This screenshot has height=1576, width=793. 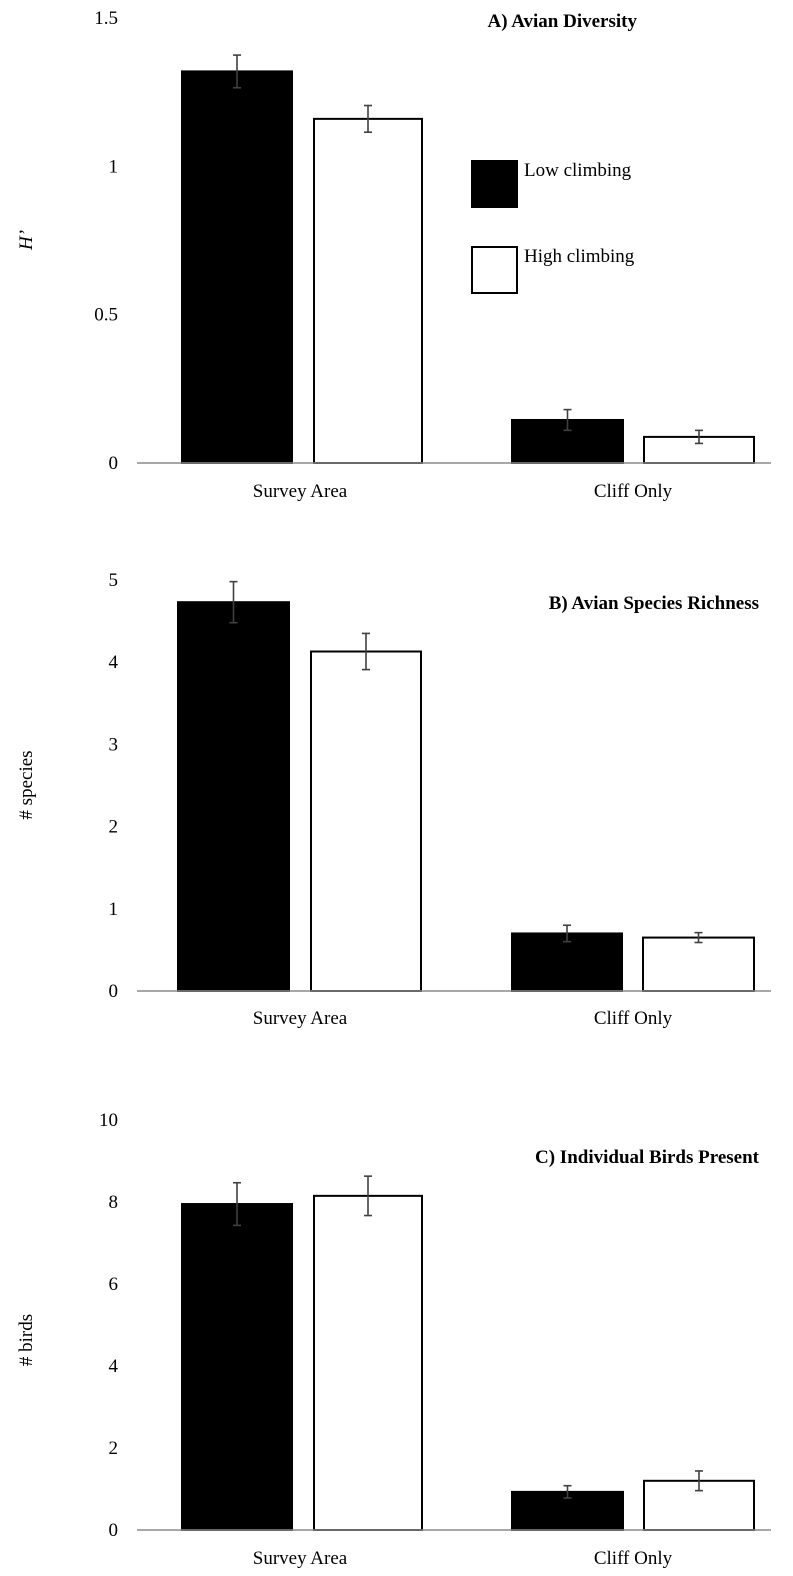 I want to click on legend-item: High climbing, so click(x=553, y=270).